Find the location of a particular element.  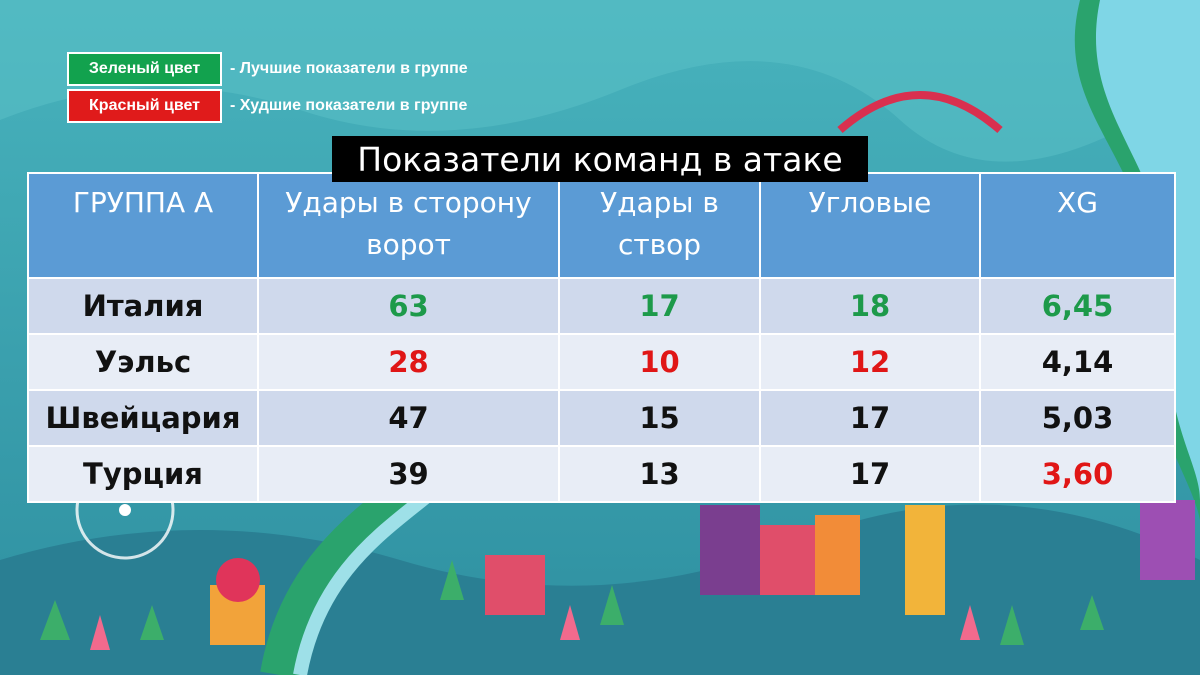

header-xg: XG is located at coordinates (1077, 225).